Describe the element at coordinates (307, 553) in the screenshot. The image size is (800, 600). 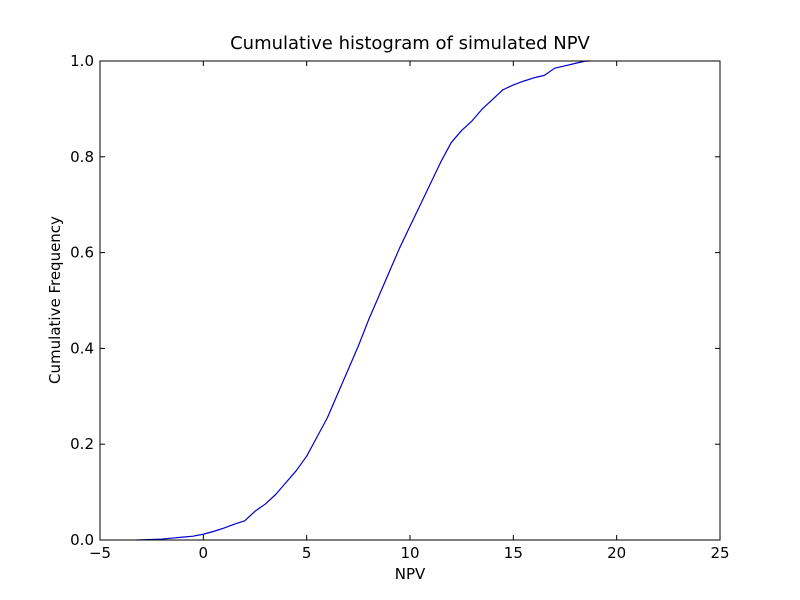
I see `x-tick-label: 5` at that location.